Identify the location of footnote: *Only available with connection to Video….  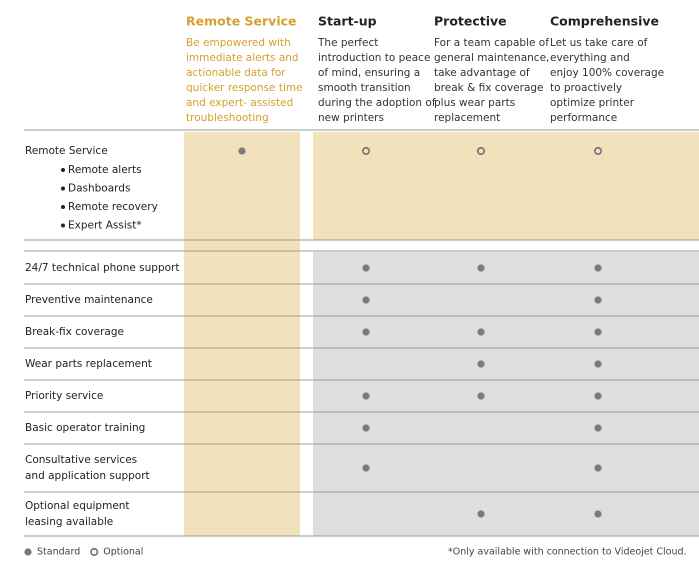
(567, 552).